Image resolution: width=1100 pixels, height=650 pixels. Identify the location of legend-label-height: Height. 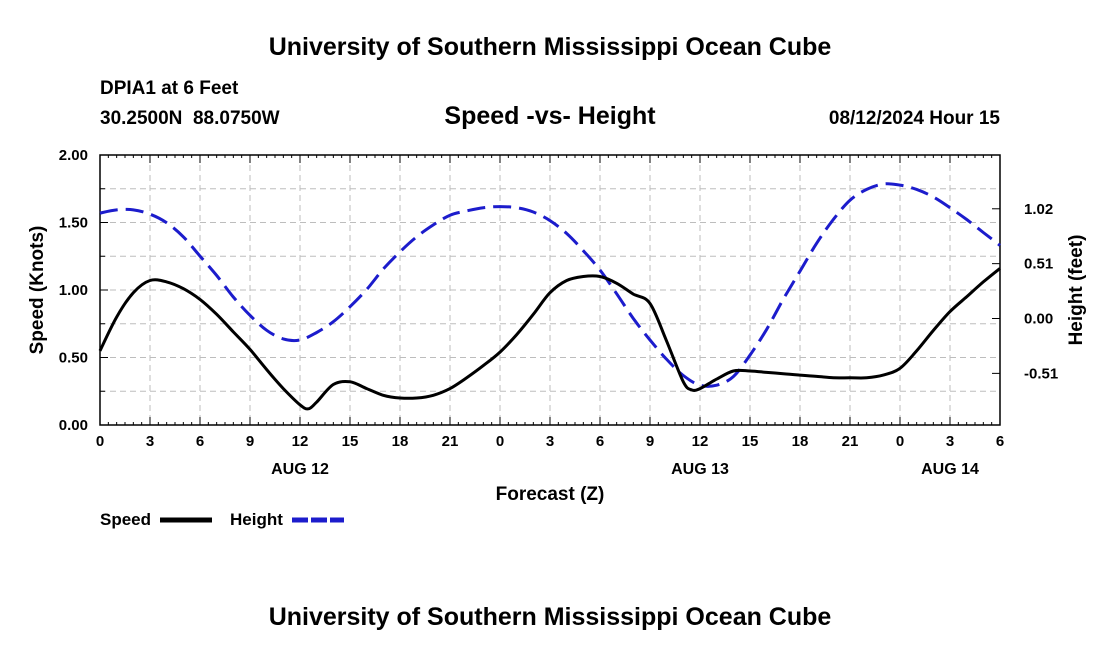
(256, 519).